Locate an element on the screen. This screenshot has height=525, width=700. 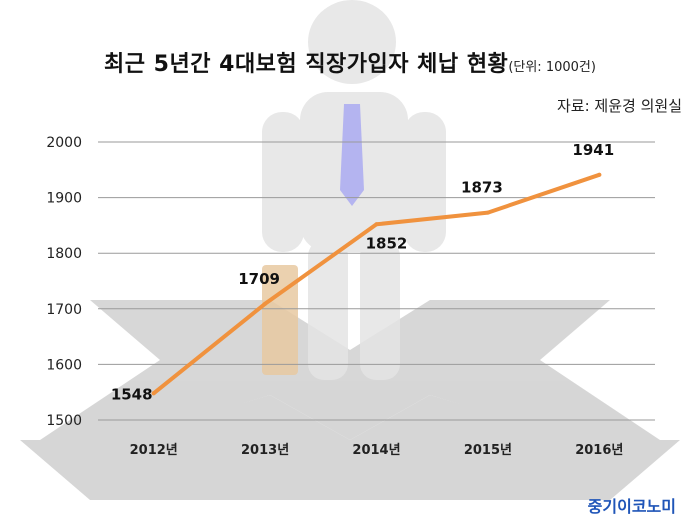
x-tick-label: 2014년 is located at coordinates (376, 450).